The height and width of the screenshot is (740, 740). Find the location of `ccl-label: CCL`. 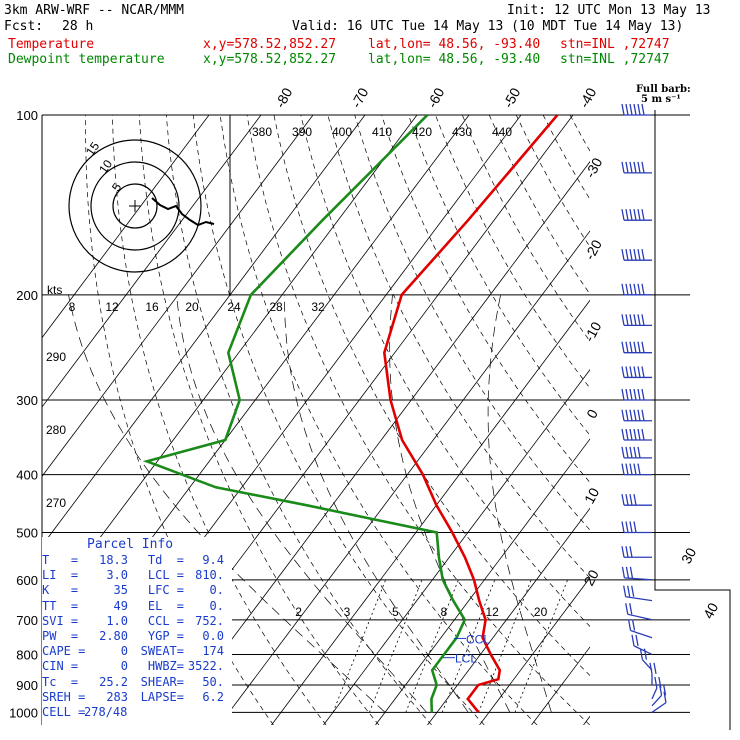

ccl-label: CCL is located at coordinates (478, 639).